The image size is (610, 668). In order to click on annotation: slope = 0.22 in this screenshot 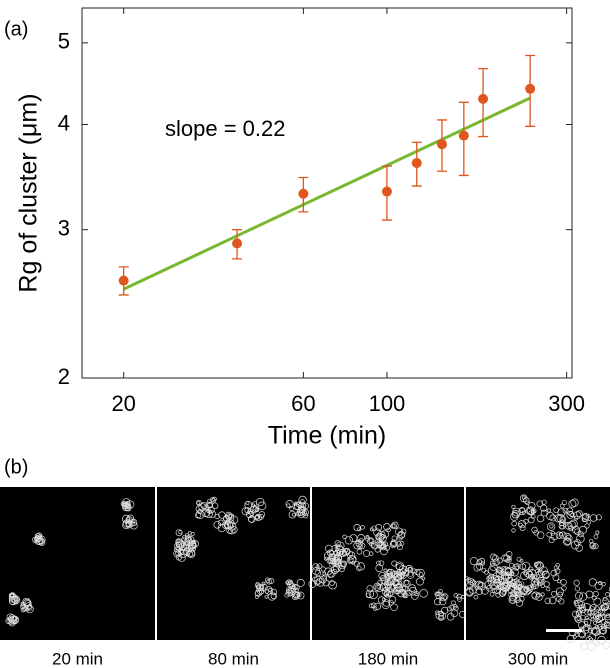, I will do `click(225, 128)`.